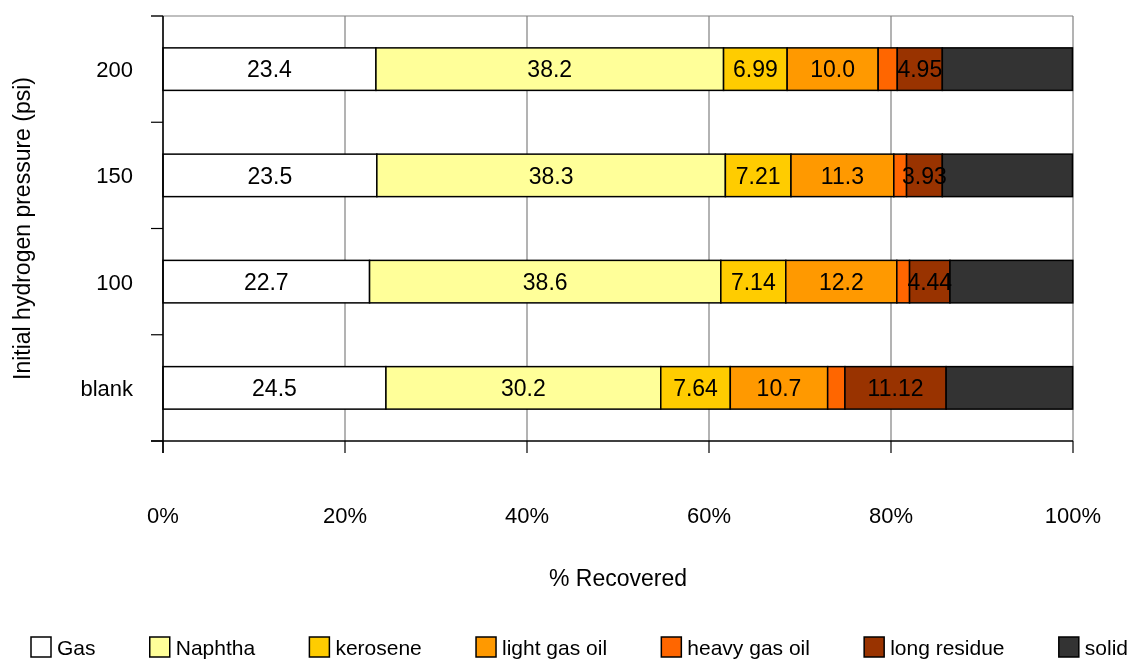  What do you see at coordinates (22, 228) in the screenshot?
I see `y-axis-title: Initial hydrogen pressure (psi)` at bounding box center [22, 228].